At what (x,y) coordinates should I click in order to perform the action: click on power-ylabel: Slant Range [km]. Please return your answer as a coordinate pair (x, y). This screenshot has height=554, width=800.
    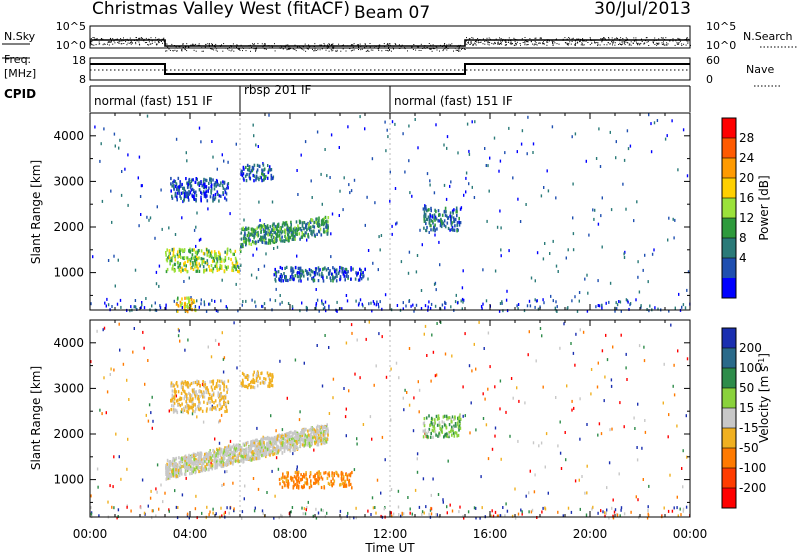
    Looking at the image, I should click on (36, 212).